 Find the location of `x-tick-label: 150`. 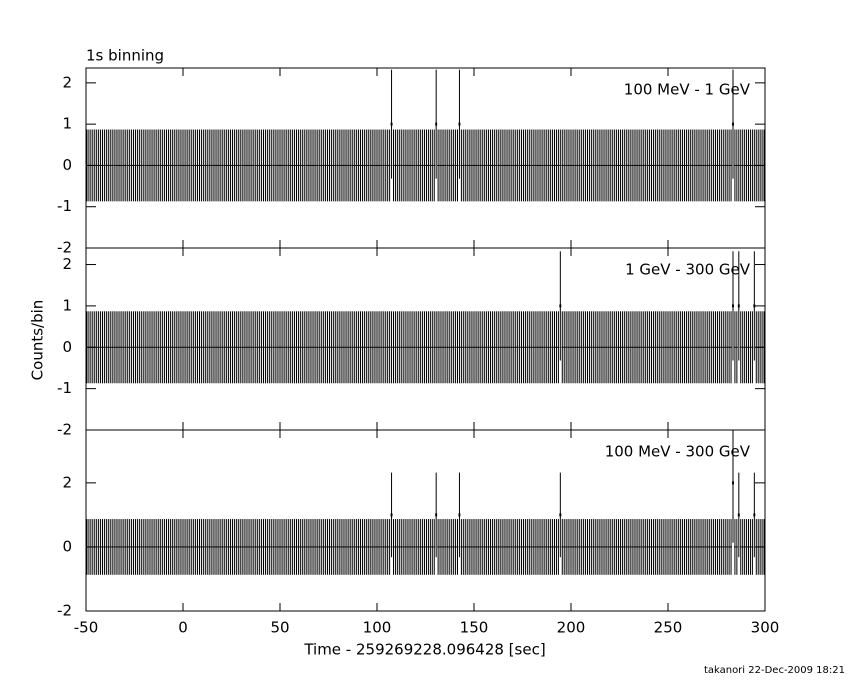

x-tick-label: 150 is located at coordinates (474, 628).